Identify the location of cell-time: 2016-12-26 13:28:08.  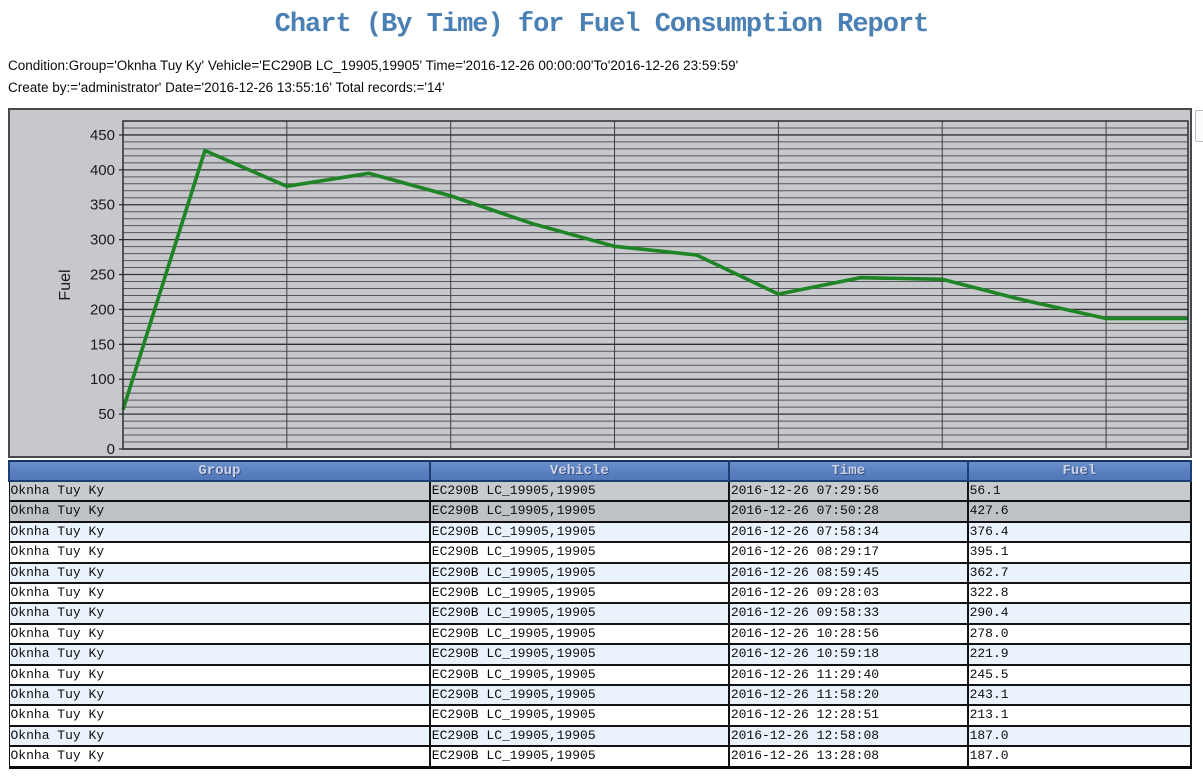
(848, 757).